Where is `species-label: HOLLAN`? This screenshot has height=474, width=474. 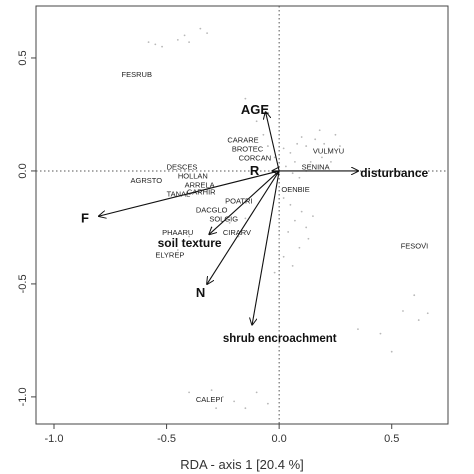 species-label: HOLLAN is located at coordinates (193, 175).